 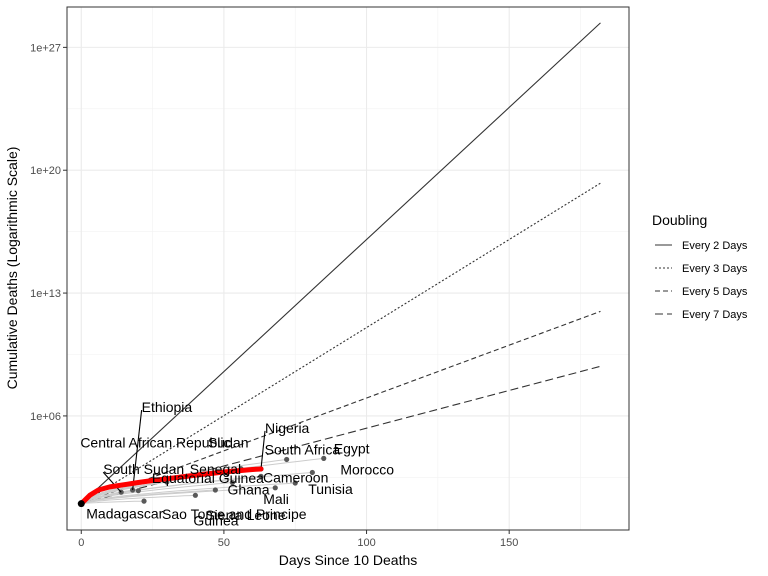 What do you see at coordinates (224, 543) in the screenshot?
I see `x-tick-label: 50` at bounding box center [224, 543].